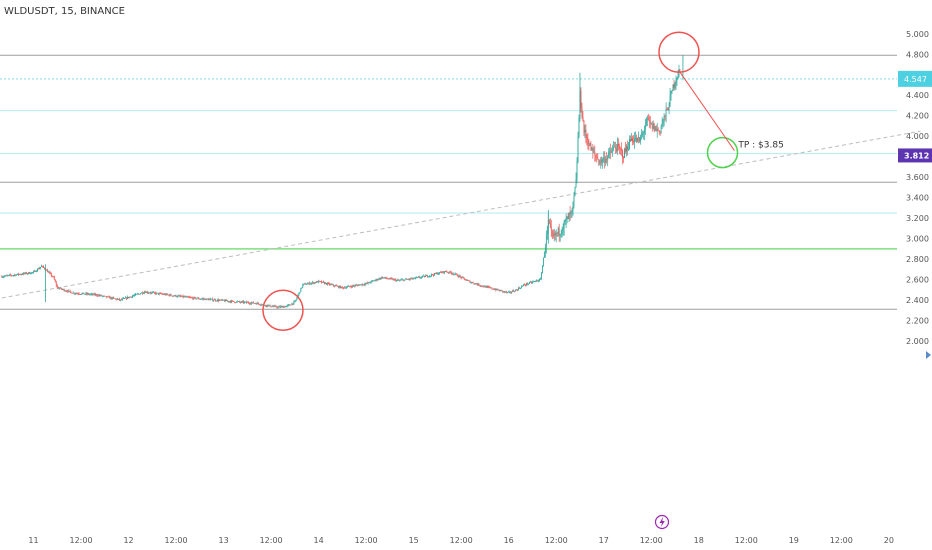  I want to click on y-tick-label: 2.400, so click(917, 300).